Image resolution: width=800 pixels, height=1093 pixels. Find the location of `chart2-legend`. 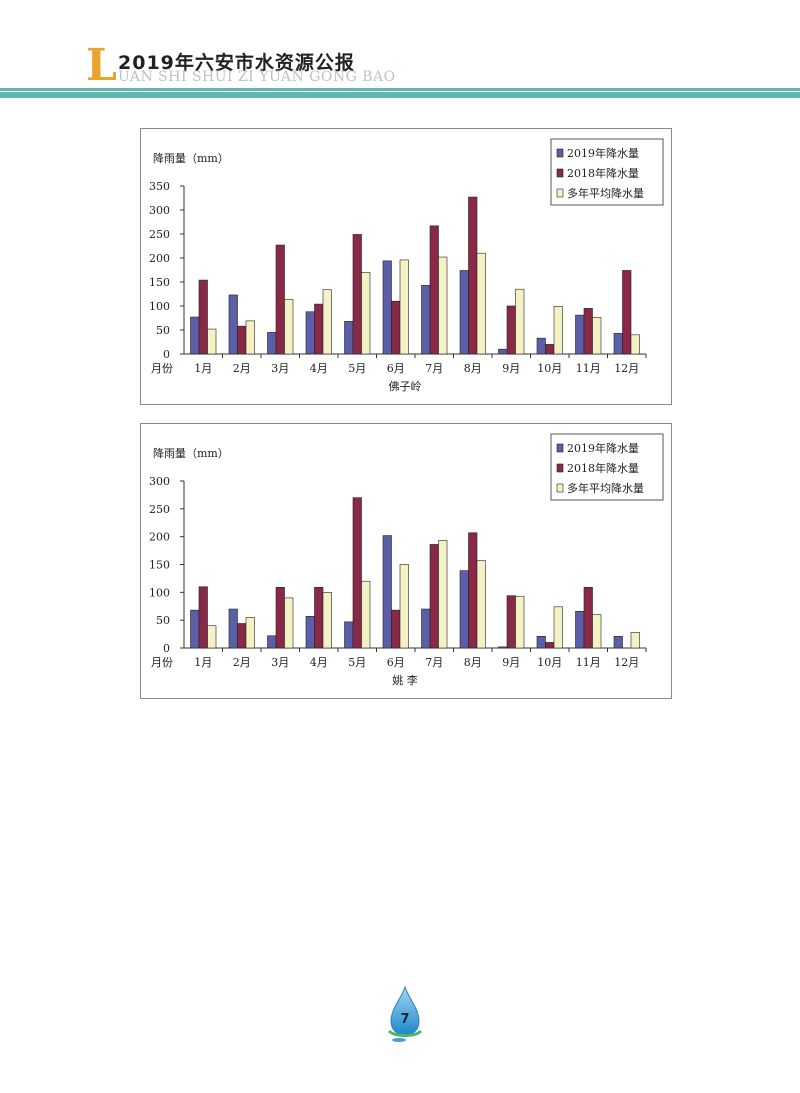

chart2-legend is located at coordinates (607, 467).